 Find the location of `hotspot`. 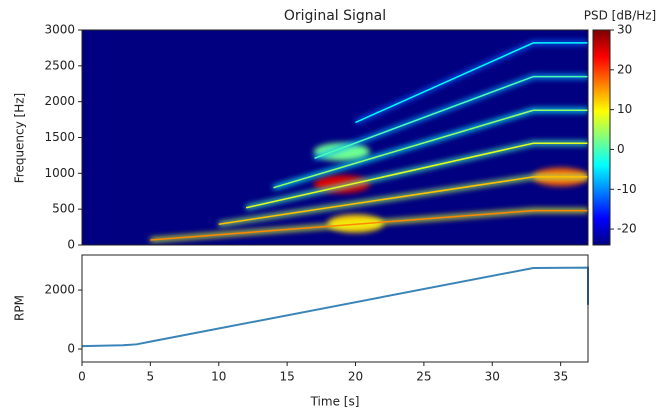

hotspot is located at coordinates (341, 151).